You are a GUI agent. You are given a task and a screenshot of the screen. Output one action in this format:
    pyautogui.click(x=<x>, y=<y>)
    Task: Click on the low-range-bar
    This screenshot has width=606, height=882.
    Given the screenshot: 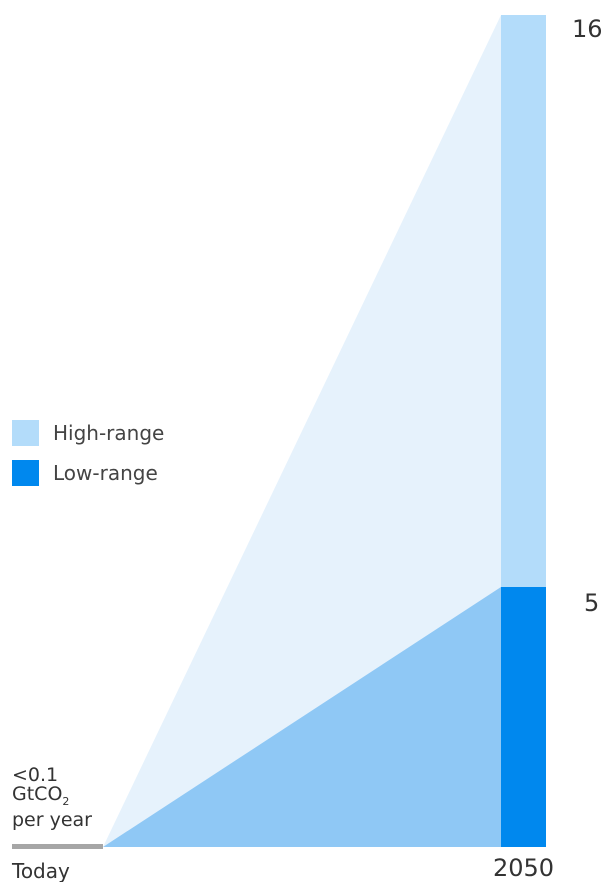 What is the action you would take?
    pyautogui.click(x=523, y=717)
    